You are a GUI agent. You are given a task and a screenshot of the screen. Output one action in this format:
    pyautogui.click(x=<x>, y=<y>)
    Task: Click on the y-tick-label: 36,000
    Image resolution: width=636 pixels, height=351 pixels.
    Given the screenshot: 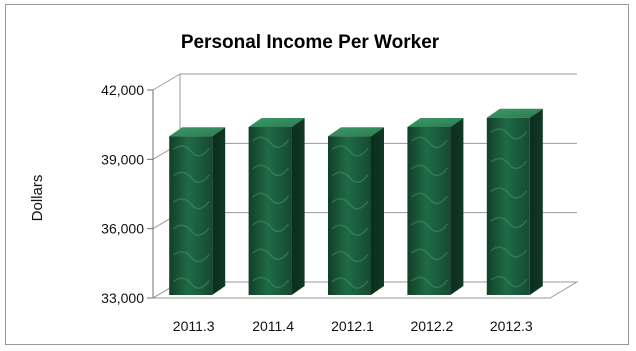 What is the action you would take?
    pyautogui.click(x=122, y=229)
    